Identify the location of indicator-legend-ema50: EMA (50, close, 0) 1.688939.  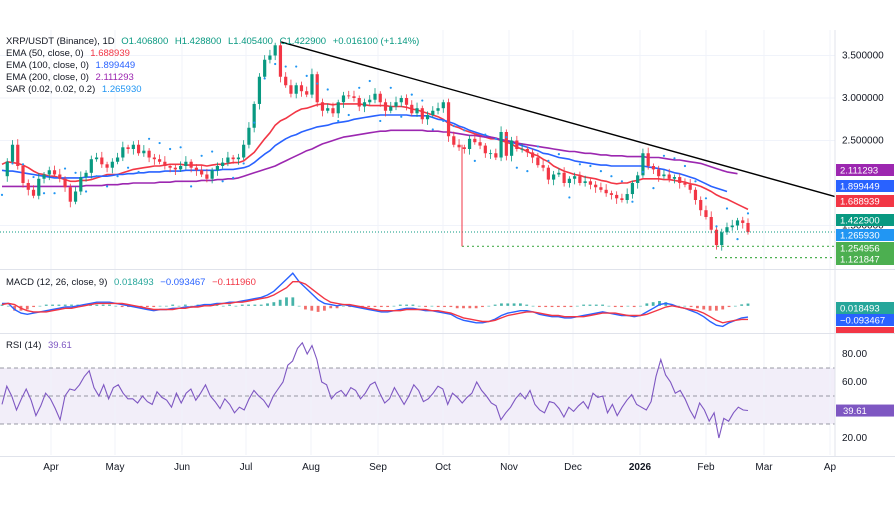
(70, 54).